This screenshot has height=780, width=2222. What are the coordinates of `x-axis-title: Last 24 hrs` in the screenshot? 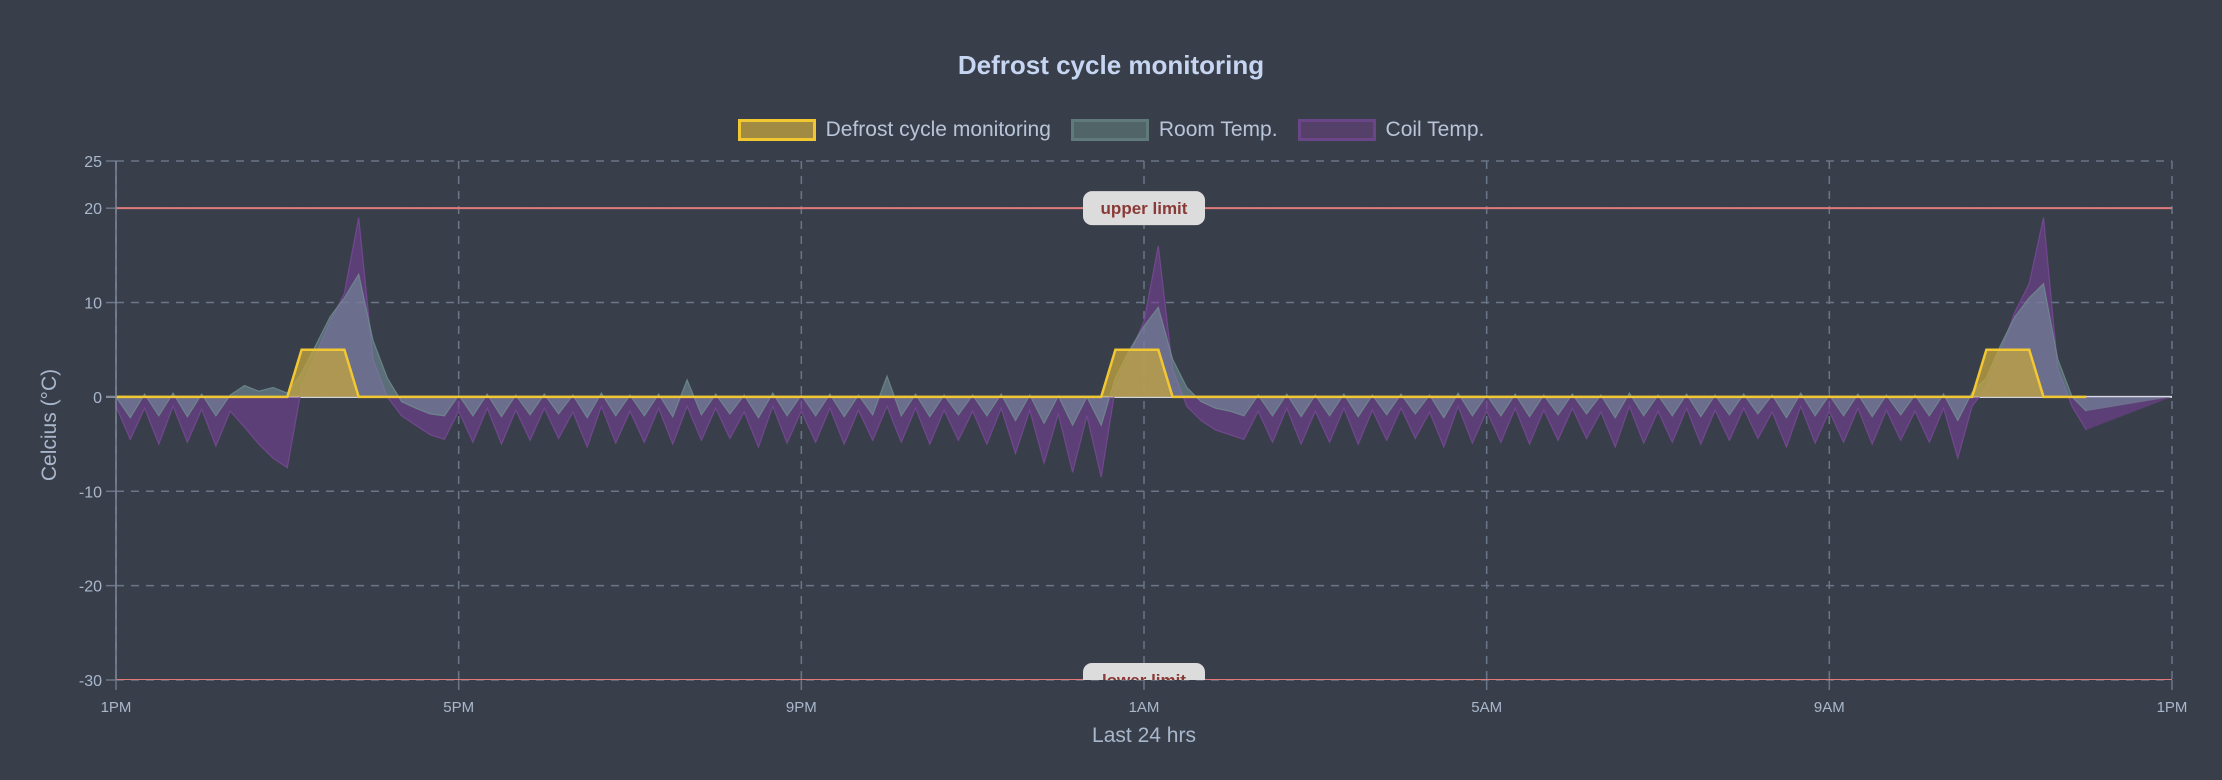 It's located at (1144, 735).